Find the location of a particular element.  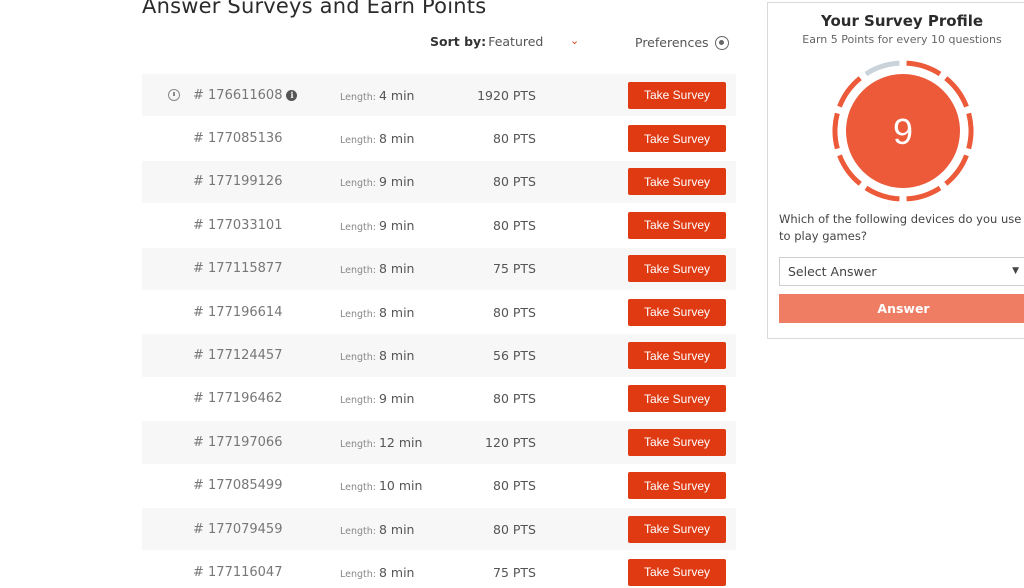

survey-id: # 177124457 is located at coordinates (237, 355).